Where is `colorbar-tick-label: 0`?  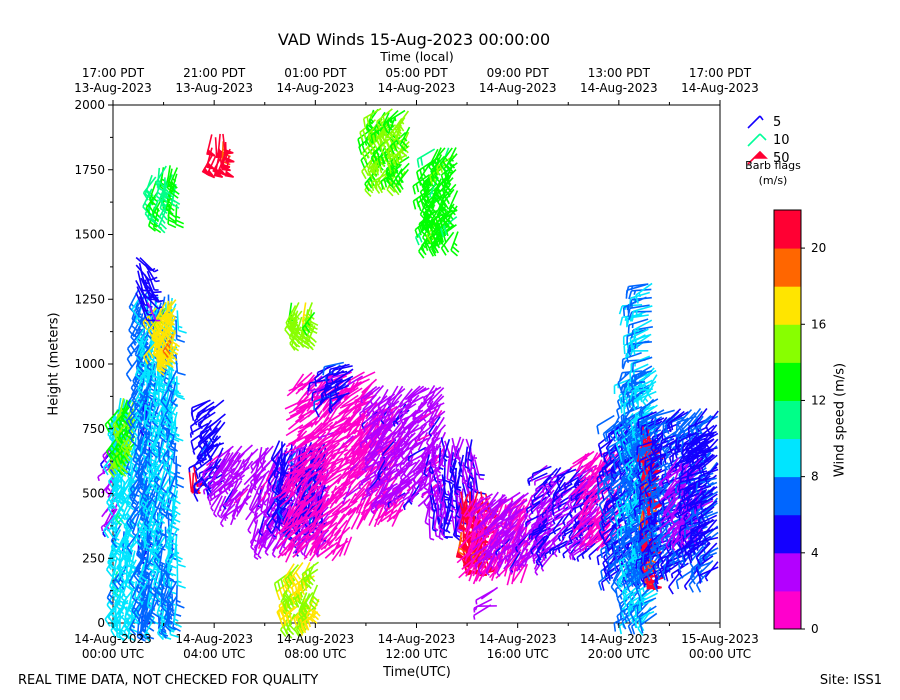 colorbar-tick-label: 0 is located at coordinates (815, 629).